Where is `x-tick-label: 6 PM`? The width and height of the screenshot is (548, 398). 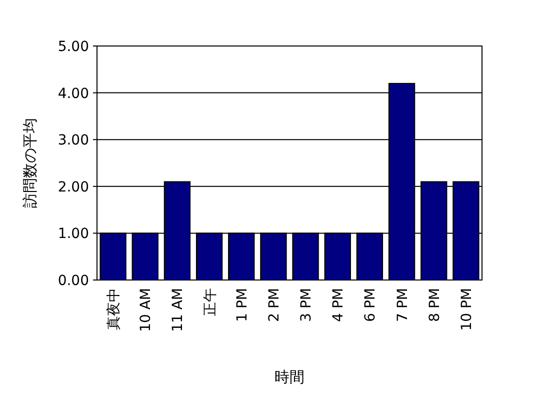 x-tick-label: 6 PM is located at coordinates (370, 305).